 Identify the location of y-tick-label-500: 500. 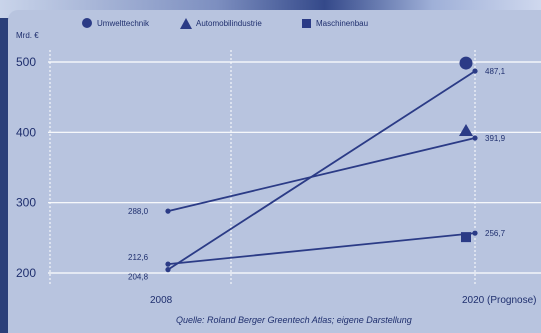
(26, 62).